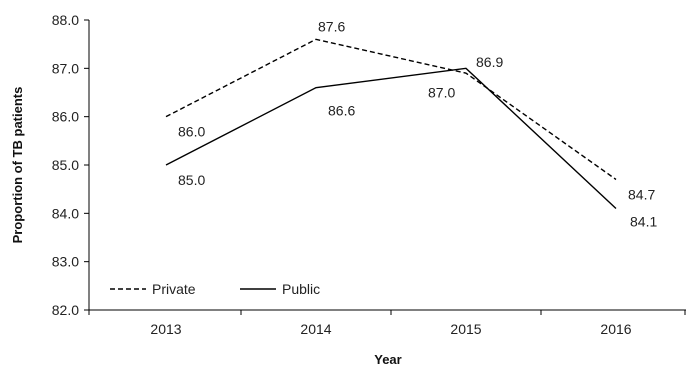  I want to click on y-tick-label: 84.0, so click(65, 213).